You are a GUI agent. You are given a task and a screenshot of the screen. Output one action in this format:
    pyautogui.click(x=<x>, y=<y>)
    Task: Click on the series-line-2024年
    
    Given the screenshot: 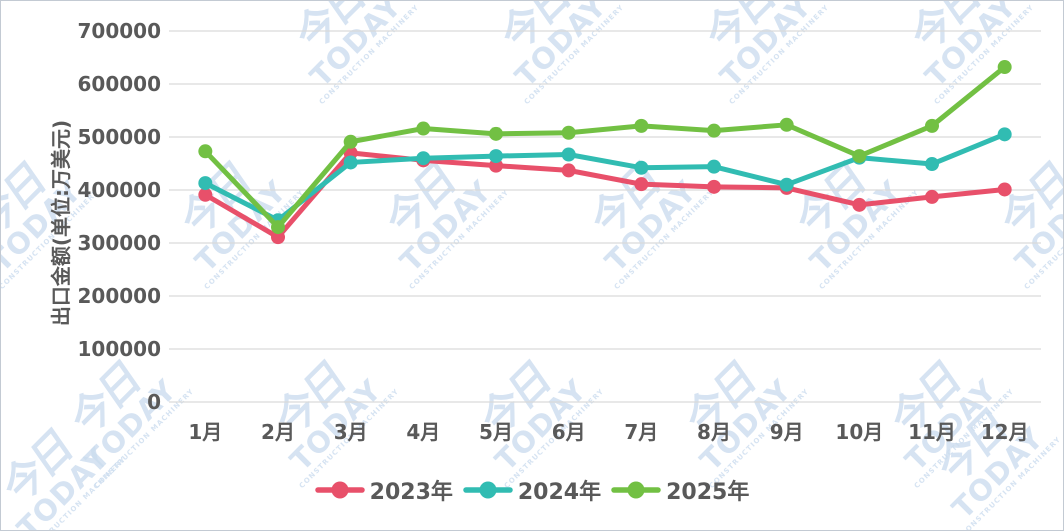 What is the action you would take?
    pyautogui.click(x=605, y=177)
    